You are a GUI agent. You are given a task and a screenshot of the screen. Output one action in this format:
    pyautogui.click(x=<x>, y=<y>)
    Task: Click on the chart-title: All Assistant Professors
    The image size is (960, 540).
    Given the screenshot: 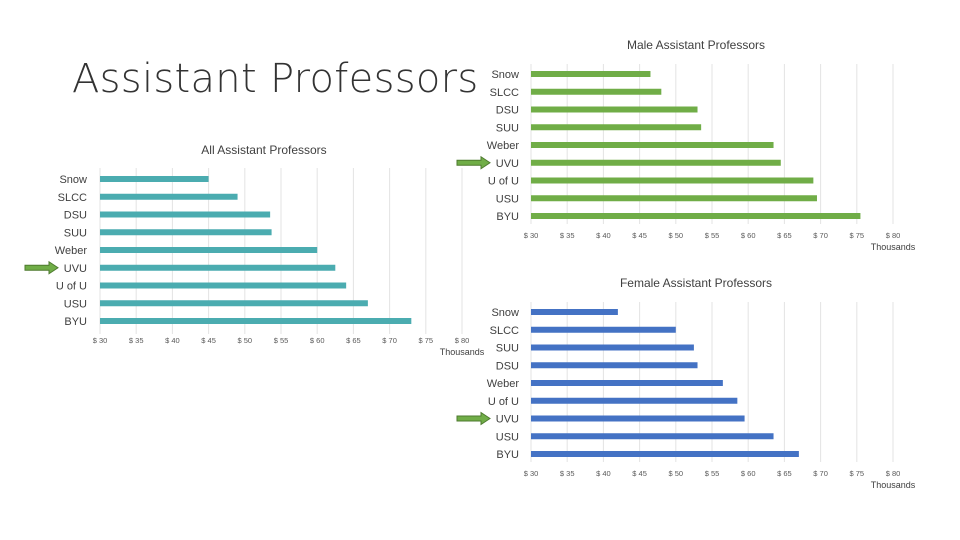 What is the action you would take?
    pyautogui.click(x=263, y=150)
    